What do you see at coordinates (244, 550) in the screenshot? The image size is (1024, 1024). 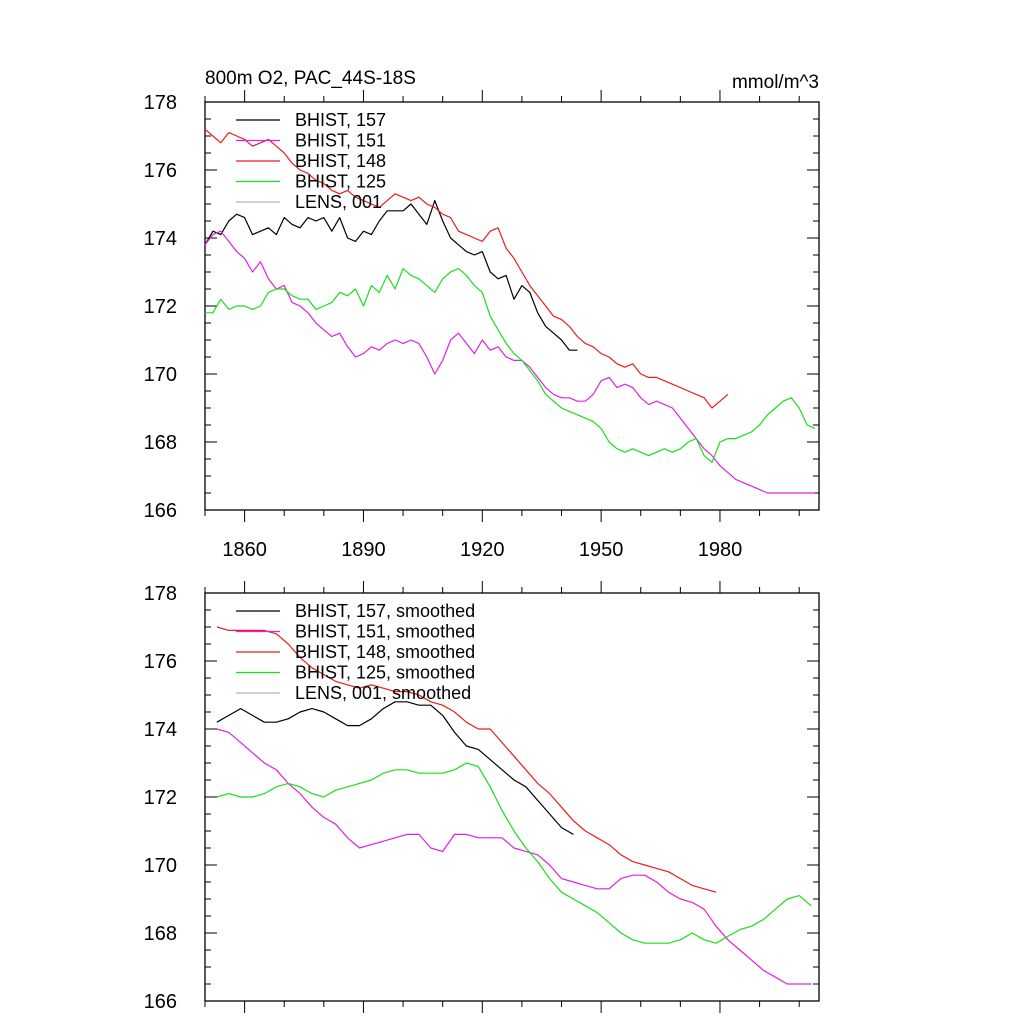 I see `x-tick-label: 1860` at bounding box center [244, 550].